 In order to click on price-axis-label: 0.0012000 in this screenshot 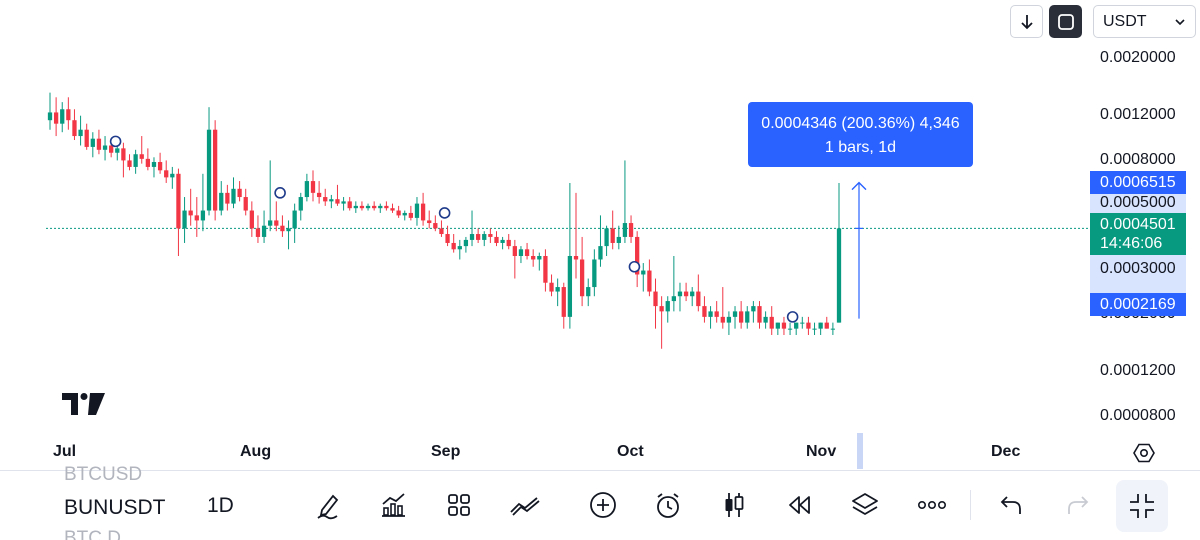, I will do `click(1138, 114)`.